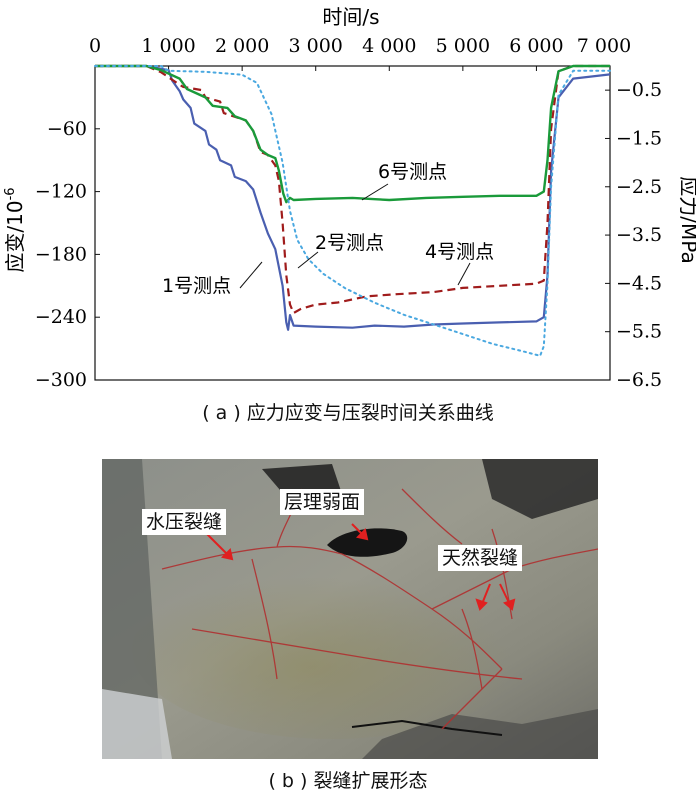  What do you see at coordinates (316, 46) in the screenshot?
I see `x-tick-label: 3 000` at bounding box center [316, 46].